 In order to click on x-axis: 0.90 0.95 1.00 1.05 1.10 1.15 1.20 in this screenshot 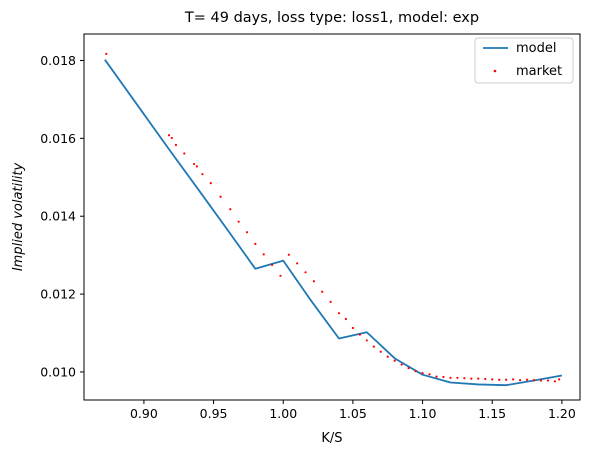, I will do `click(353, 410)`.